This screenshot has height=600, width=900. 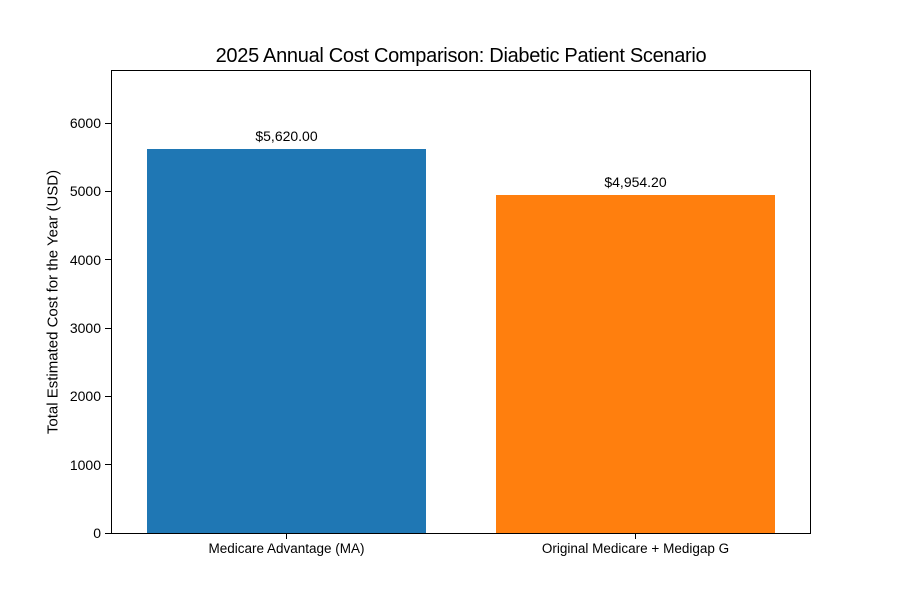 I want to click on y-tick-label: 3000, so click(x=85, y=328).